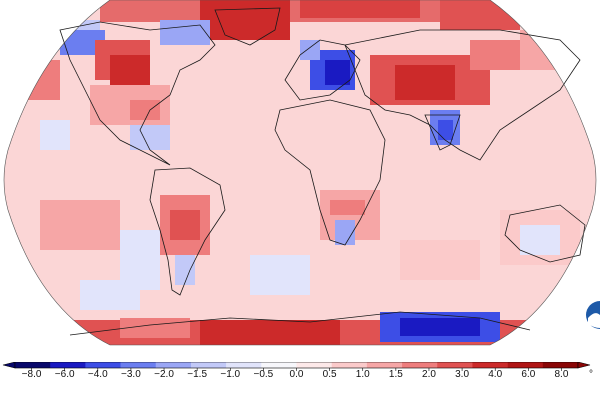 This screenshot has width=600, height=400. Describe the element at coordinates (31, 374) in the screenshot. I see `legend-tick-label: −8.0` at that location.